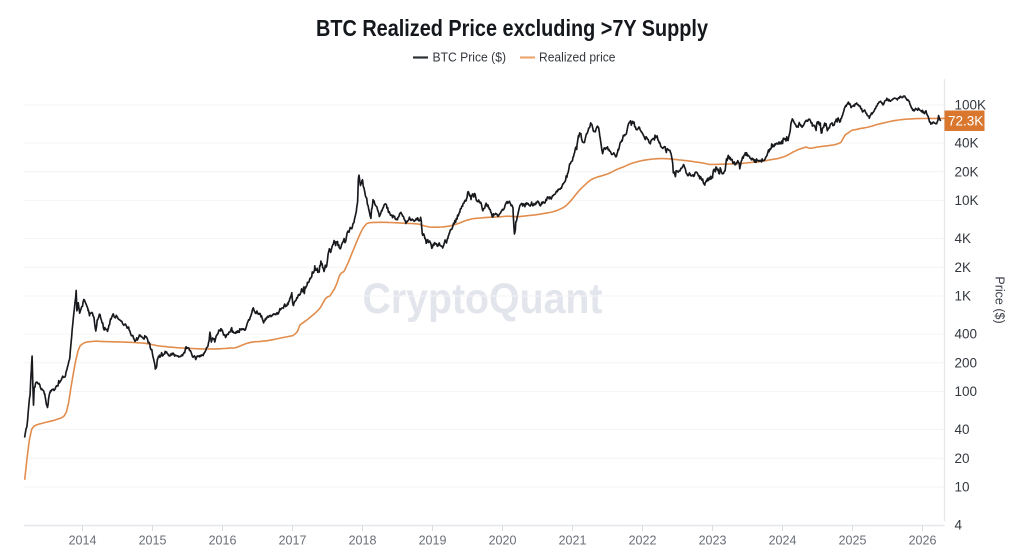  Describe the element at coordinates (363, 541) in the screenshot. I see `svg-text: 2018` at that location.